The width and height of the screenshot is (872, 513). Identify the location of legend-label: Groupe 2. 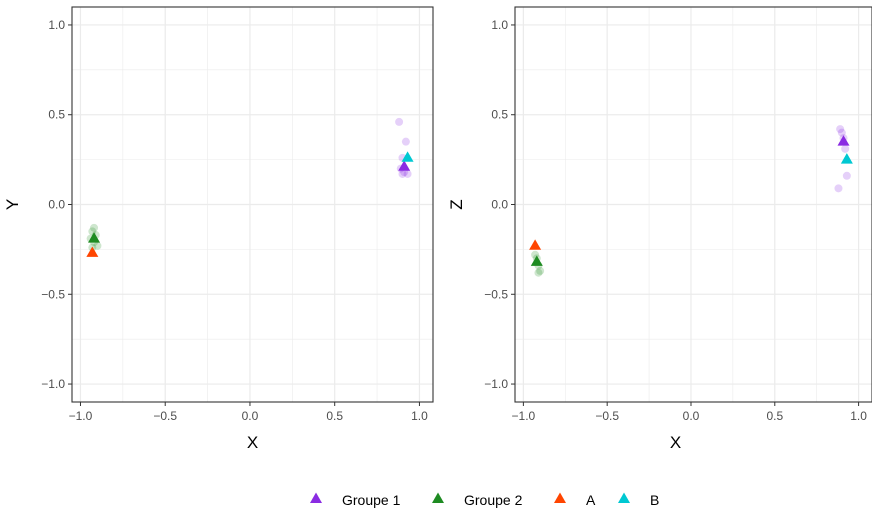
(493, 500).